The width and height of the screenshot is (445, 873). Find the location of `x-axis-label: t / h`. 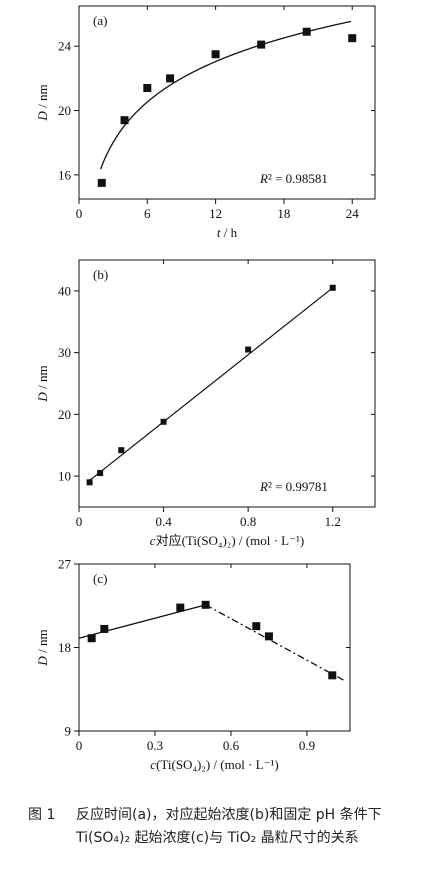

x-axis-label: t / h is located at coordinates (227, 232).